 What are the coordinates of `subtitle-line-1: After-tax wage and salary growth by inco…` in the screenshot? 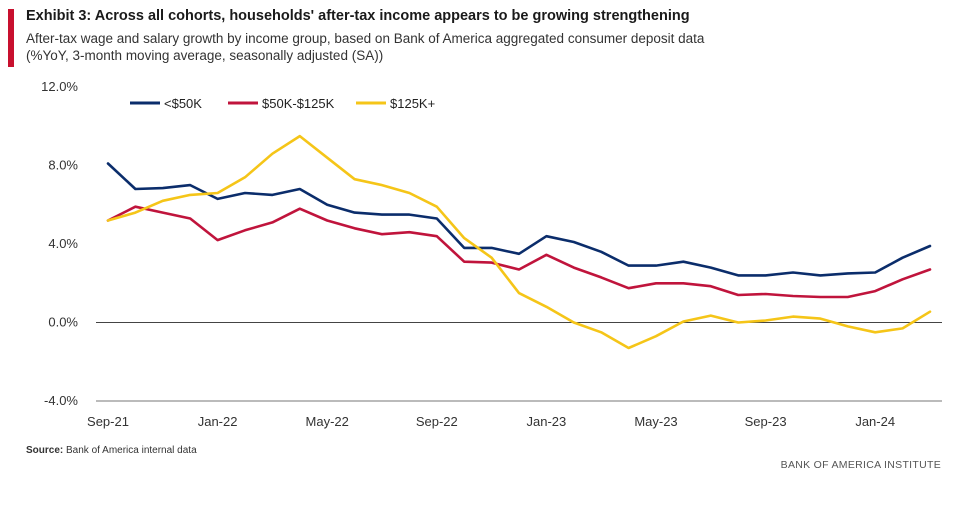 It's located at (365, 38).